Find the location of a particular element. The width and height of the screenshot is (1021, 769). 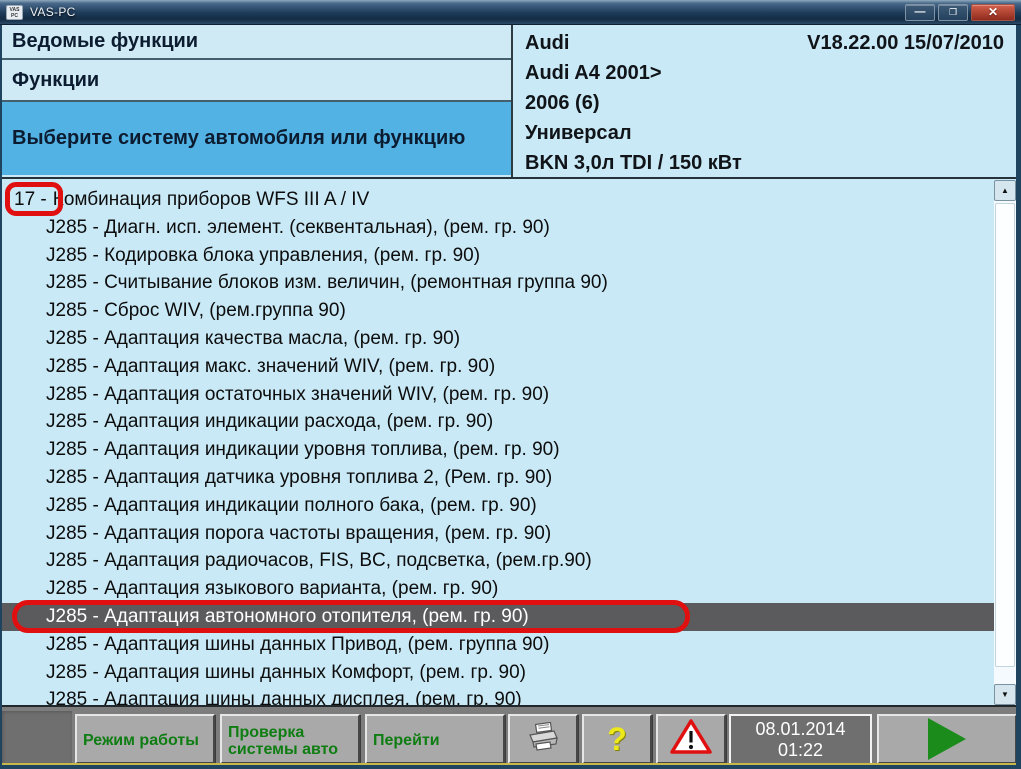

scrollbar-track is located at coordinates (1005, 442).